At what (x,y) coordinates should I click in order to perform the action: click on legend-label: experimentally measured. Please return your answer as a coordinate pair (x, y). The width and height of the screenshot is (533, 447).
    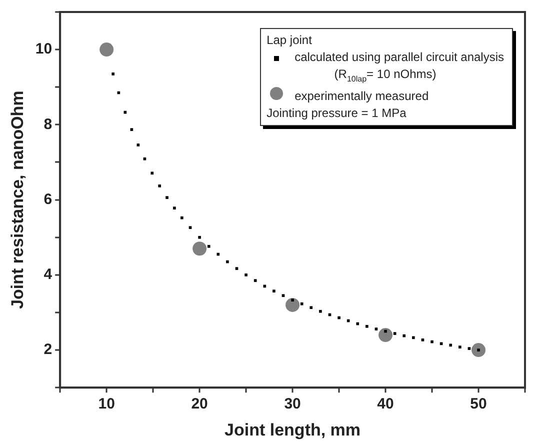
    Looking at the image, I should click on (361, 96).